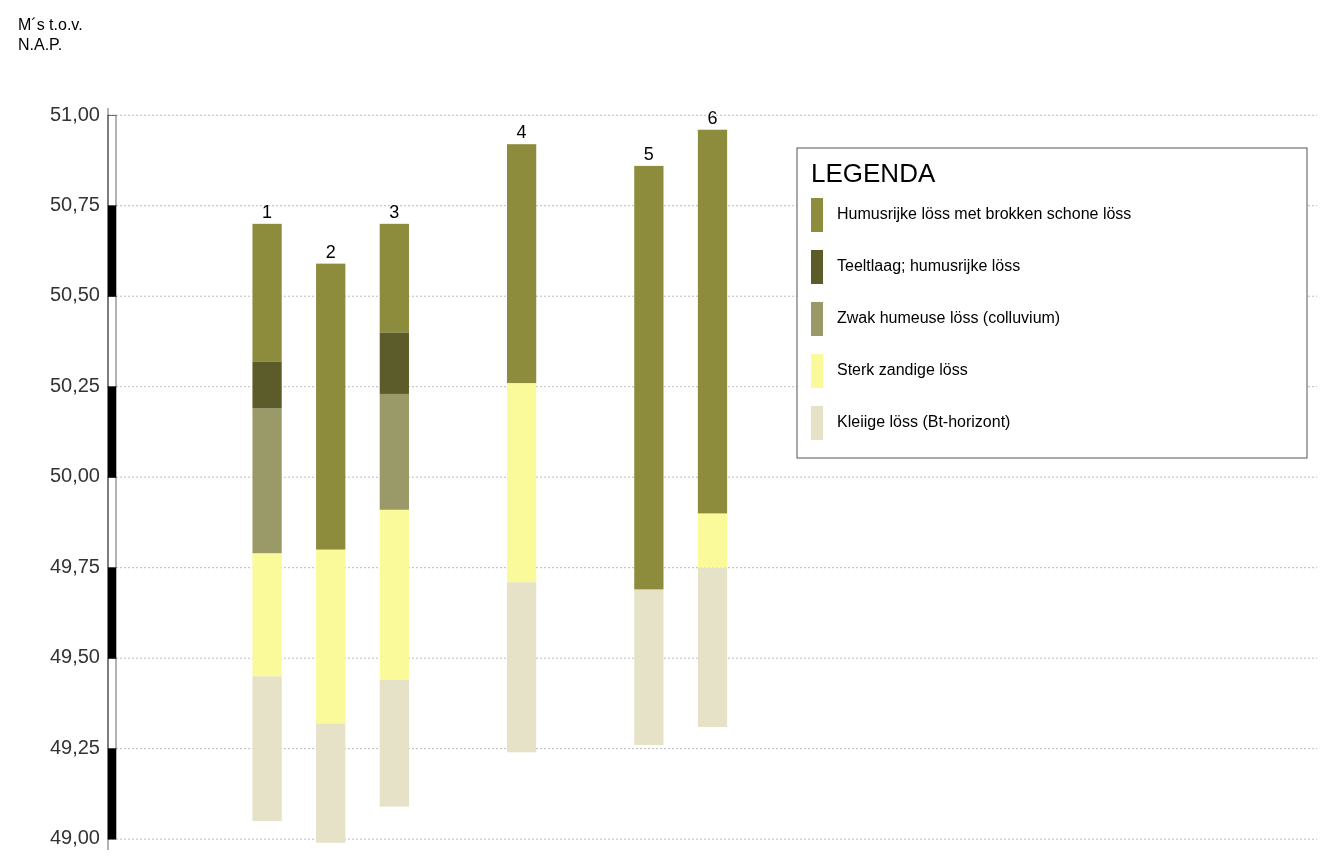  What do you see at coordinates (394, 211) in the screenshot?
I see `x-tick-label: 3` at bounding box center [394, 211].